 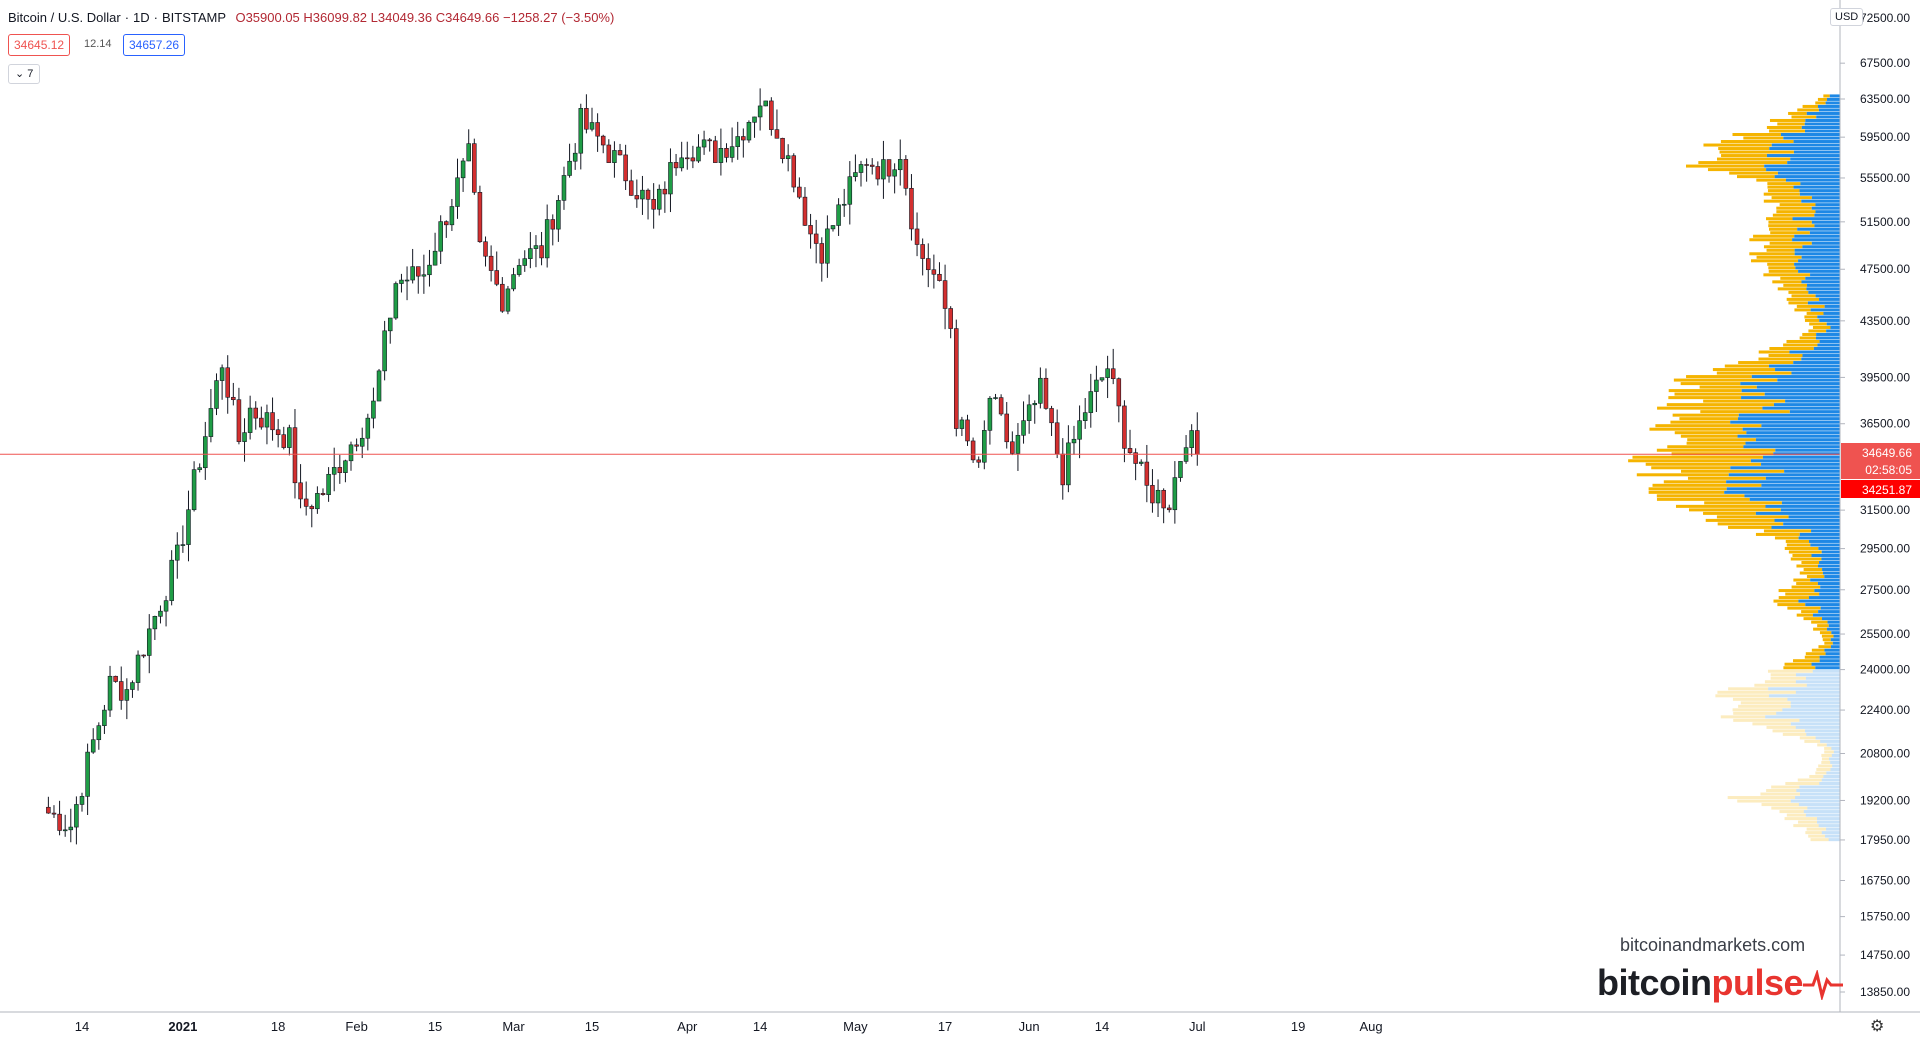 What do you see at coordinates (1885, 18) in the screenshot?
I see `price-tick-label: 72500.00` at bounding box center [1885, 18].